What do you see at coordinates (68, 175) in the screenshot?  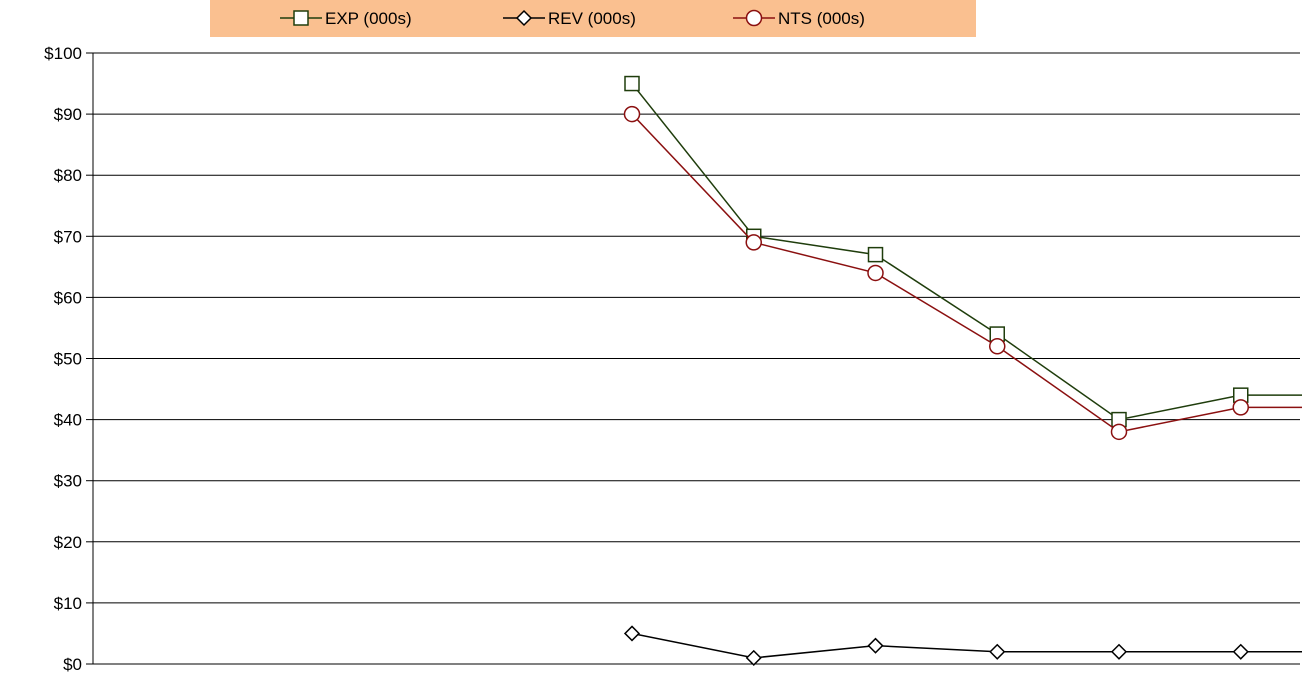 I see `y-tick-label: $80` at bounding box center [68, 175].